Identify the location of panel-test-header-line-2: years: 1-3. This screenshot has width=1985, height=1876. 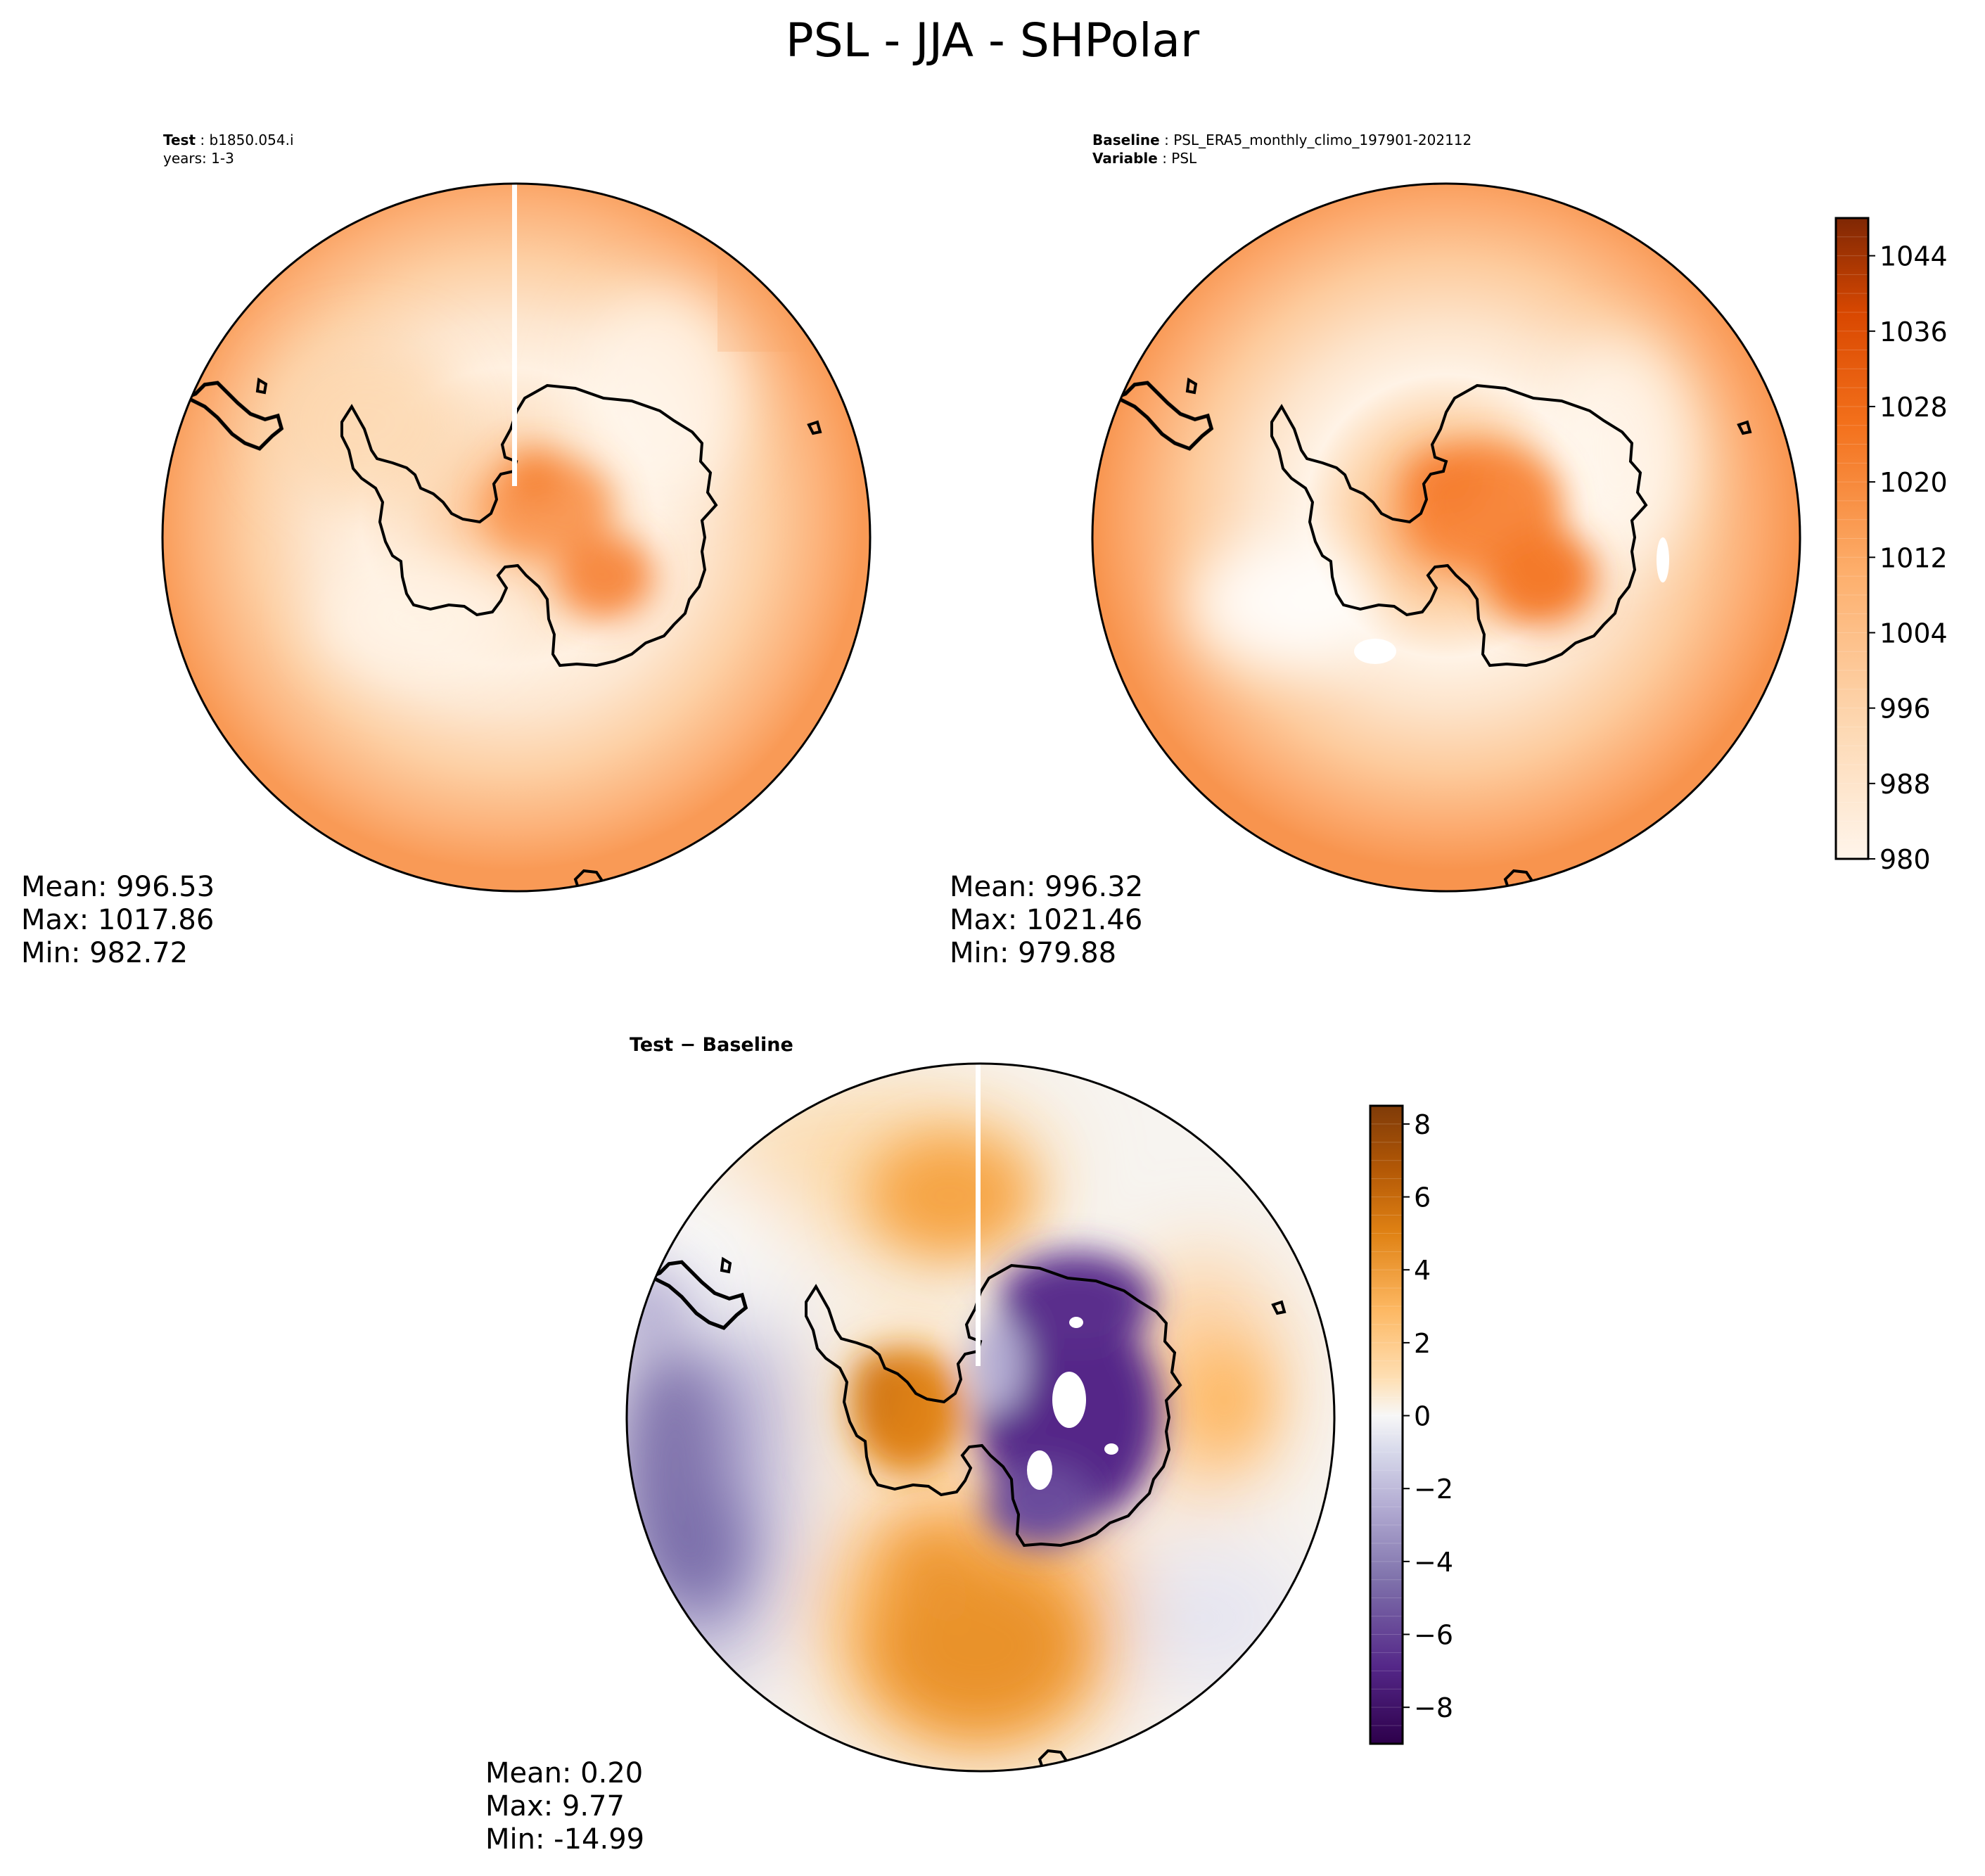
(198, 158).